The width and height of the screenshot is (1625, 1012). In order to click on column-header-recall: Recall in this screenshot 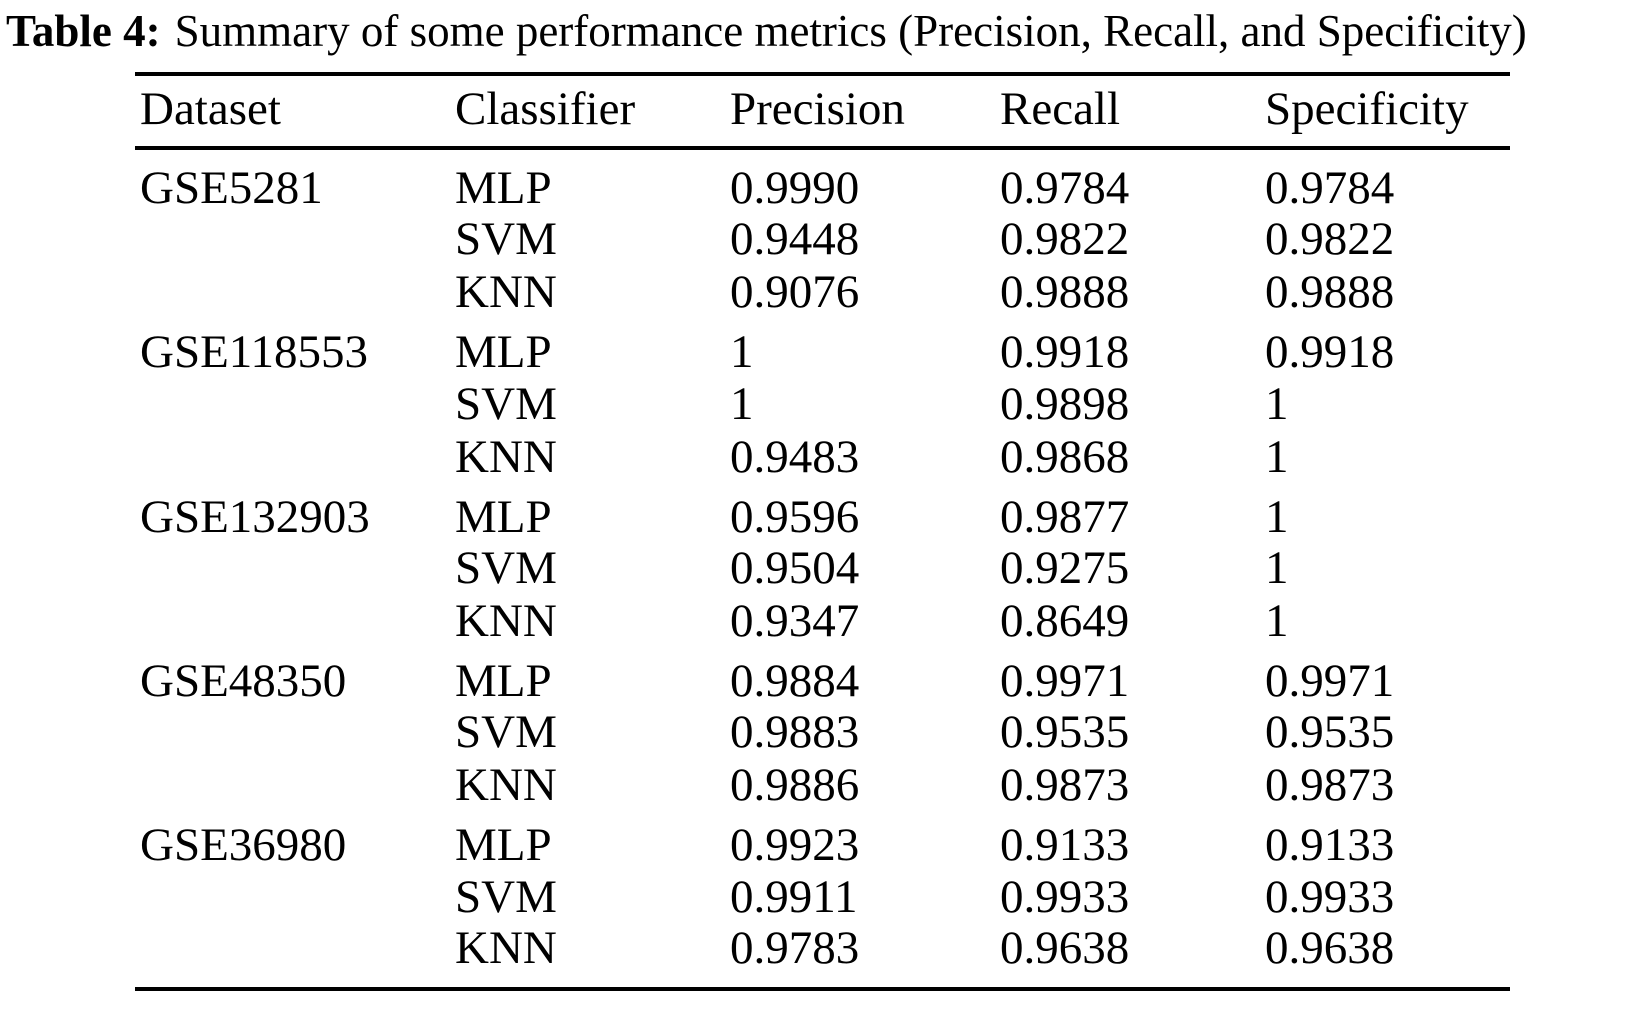, I will do `click(1060, 109)`.